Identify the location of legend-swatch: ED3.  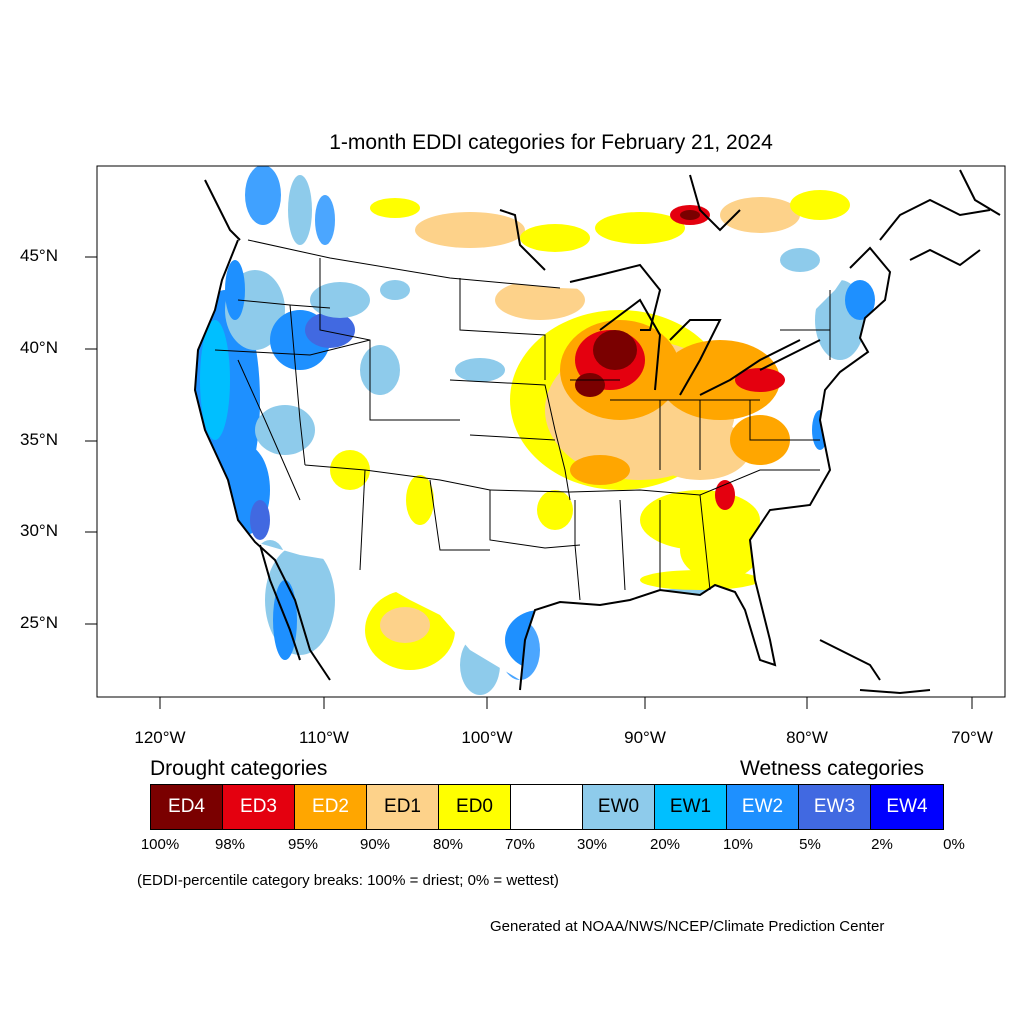
(259, 807).